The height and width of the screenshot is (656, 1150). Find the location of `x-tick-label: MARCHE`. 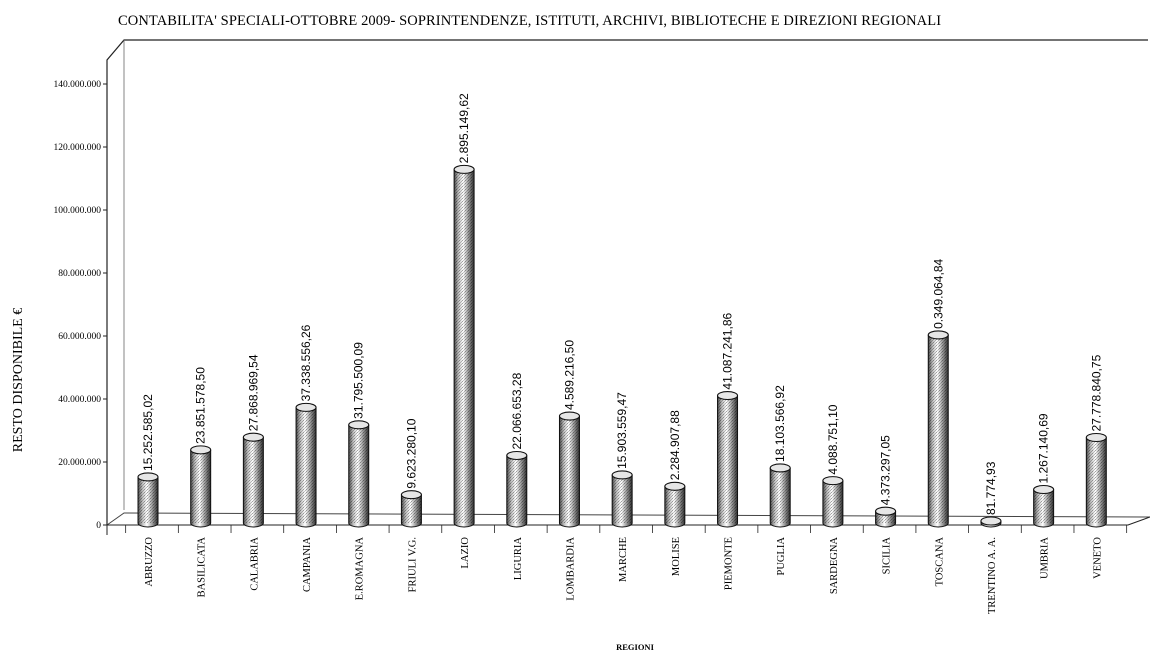

x-tick-label: MARCHE is located at coordinates (623, 559).